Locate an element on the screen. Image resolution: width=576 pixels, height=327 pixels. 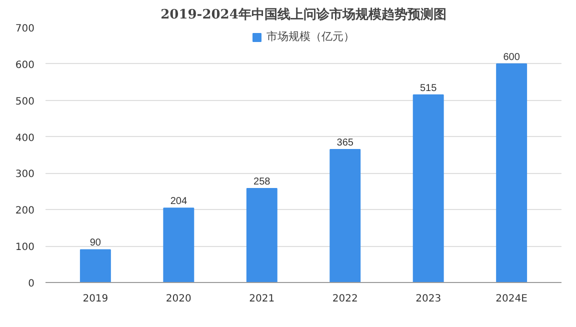
y-tick-label: 0 is located at coordinates (31, 284).